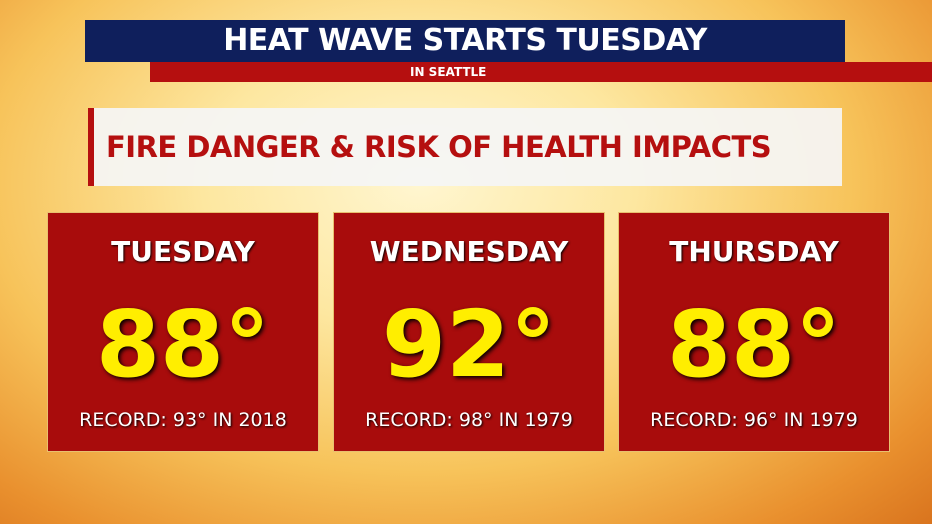 The height and width of the screenshot is (524, 932). Describe the element at coordinates (183, 420) in the screenshot. I see `record: RECORD: 93° IN 2018` at that location.